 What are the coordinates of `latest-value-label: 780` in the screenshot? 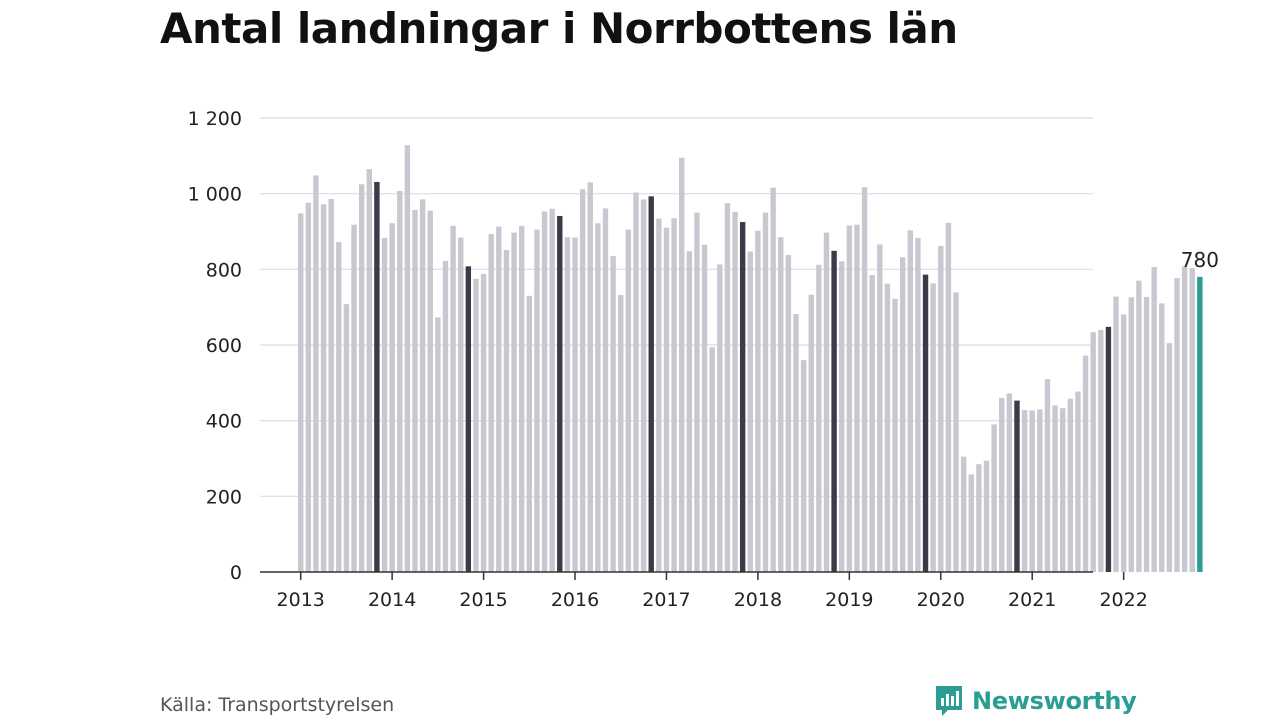 It's located at (1200, 260).